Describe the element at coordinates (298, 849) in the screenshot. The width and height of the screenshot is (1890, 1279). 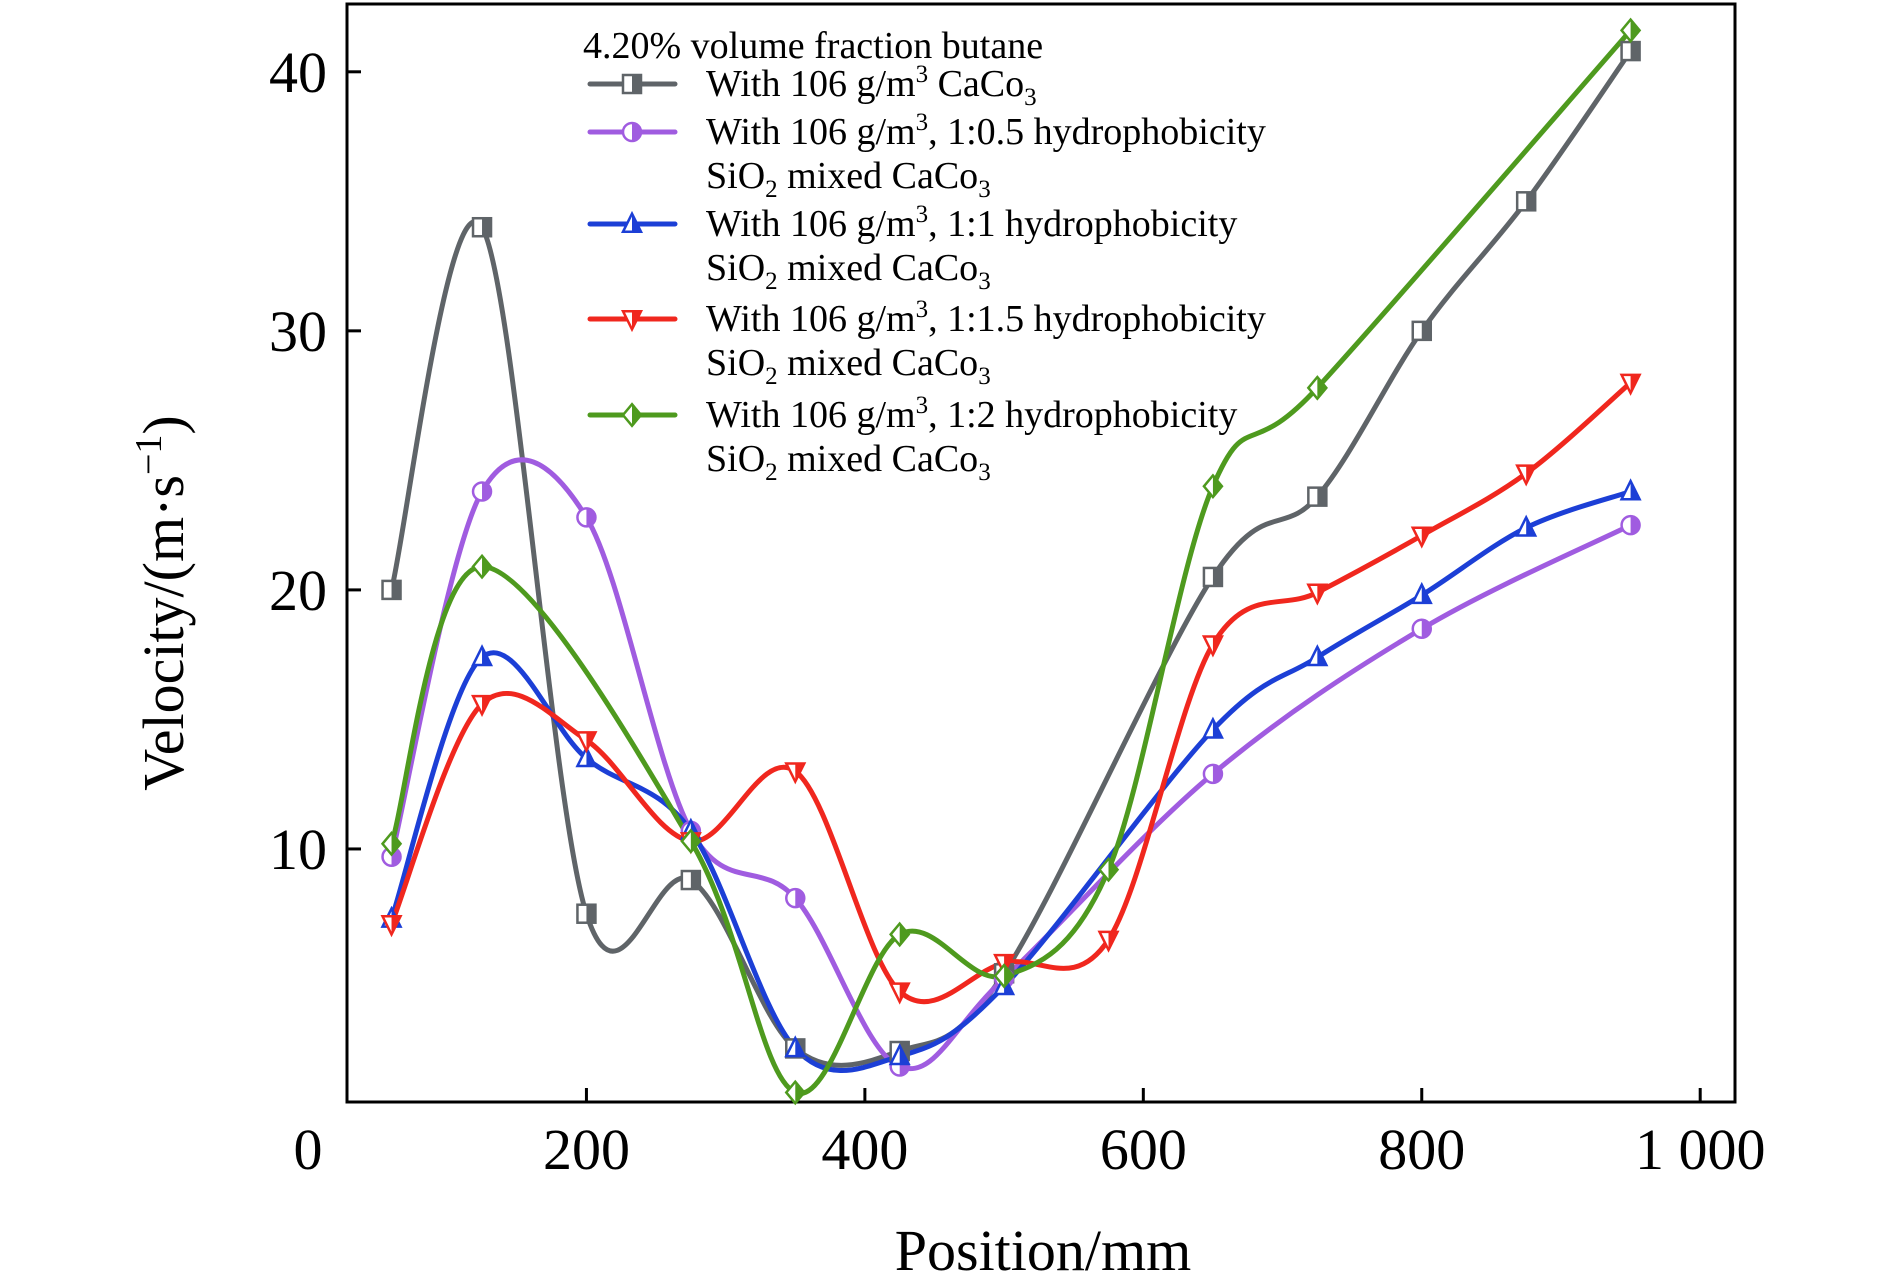
I see `y-tick-label: 10` at that location.